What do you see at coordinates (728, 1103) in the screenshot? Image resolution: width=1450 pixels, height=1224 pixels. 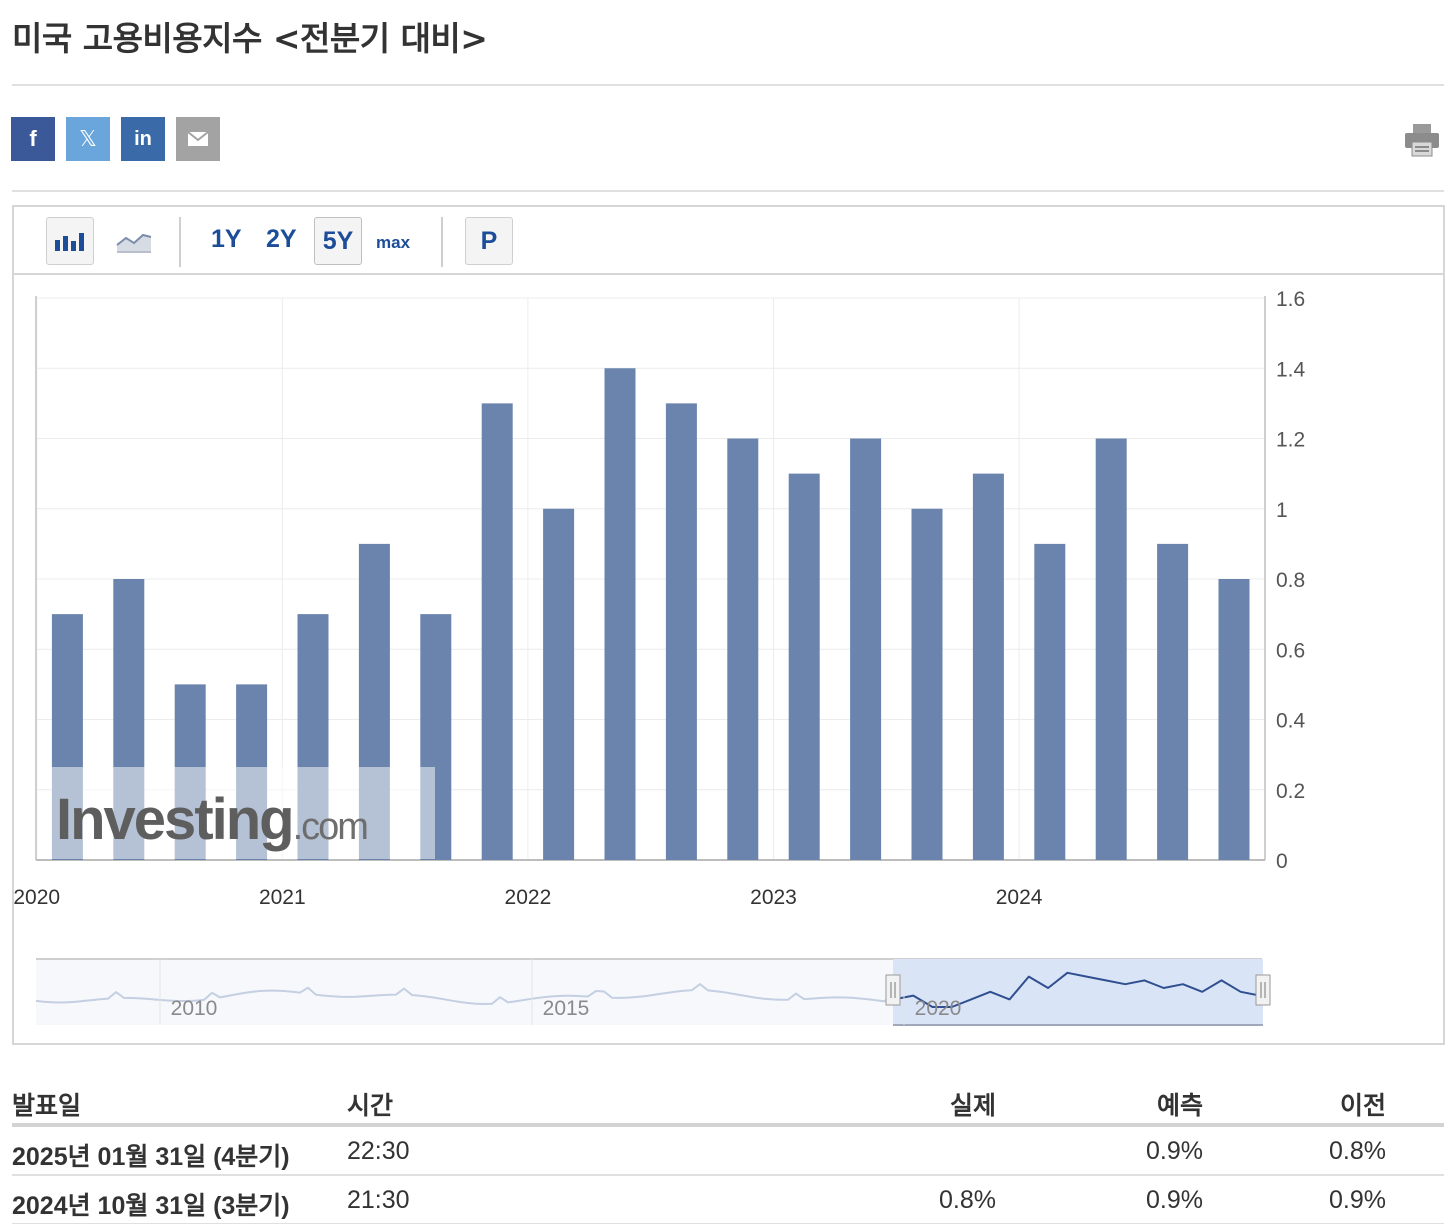 I see `table-header-row: 발표일 시간 실제 예측 이전` at bounding box center [728, 1103].